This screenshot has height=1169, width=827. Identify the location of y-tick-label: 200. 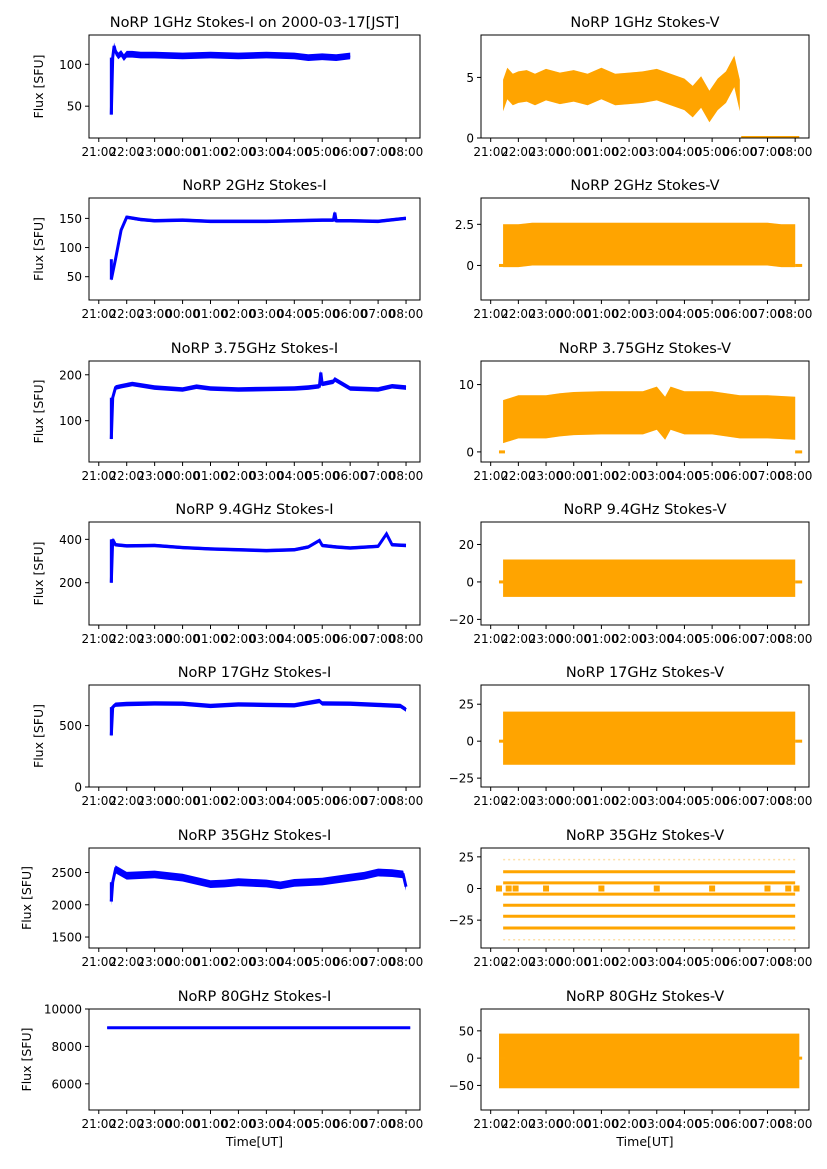
(70, 583).